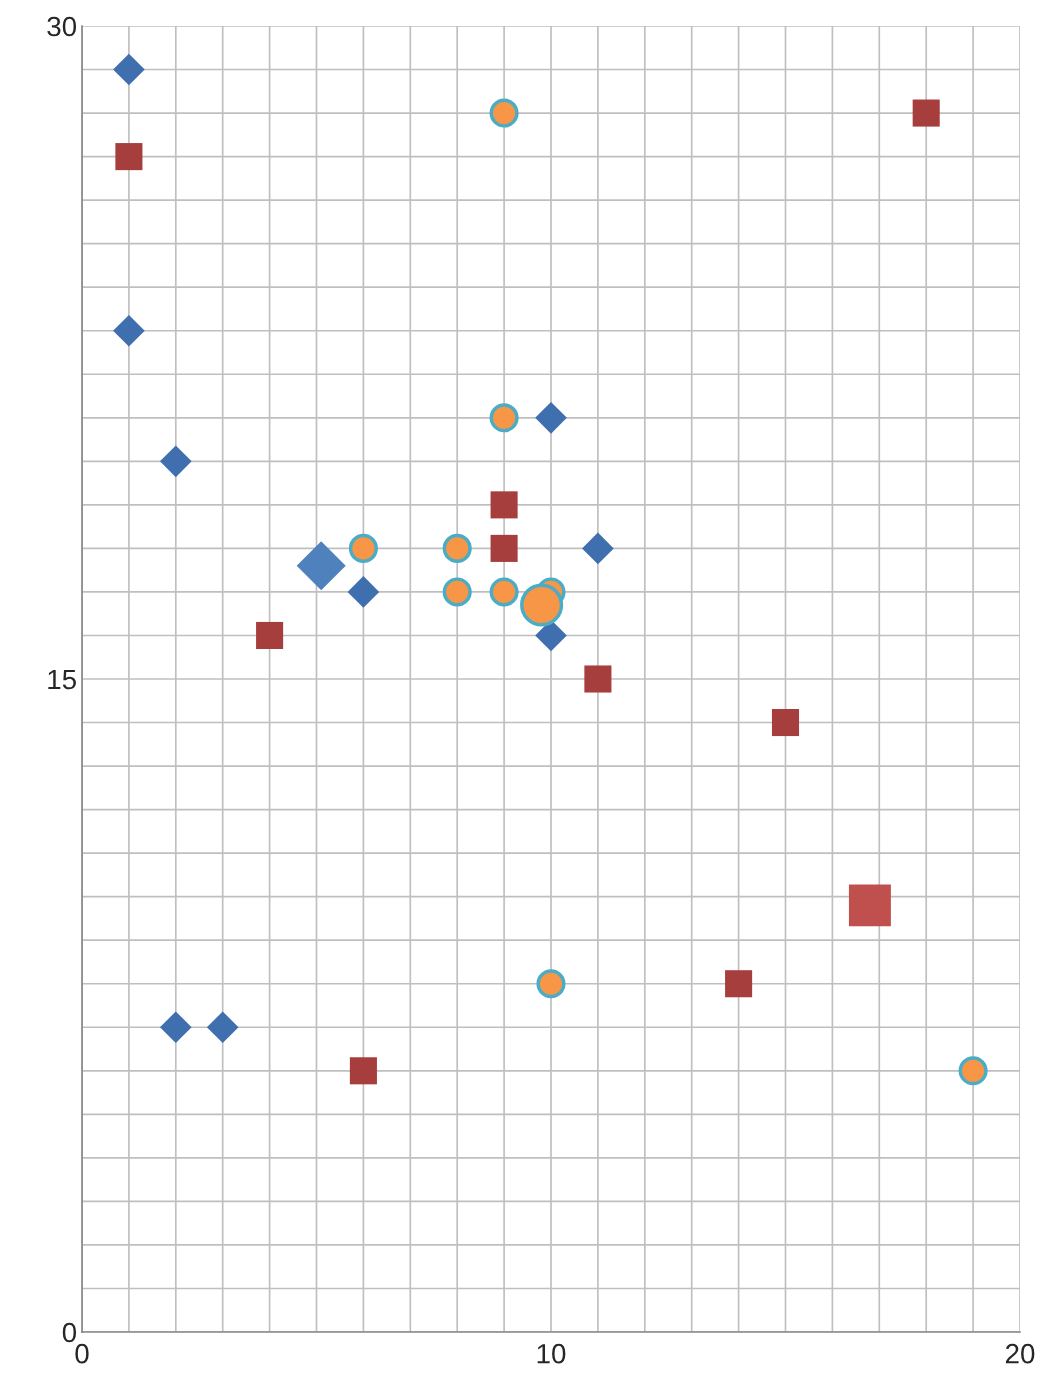  I want to click on y-tick-label: 0, so click(69, 1332).